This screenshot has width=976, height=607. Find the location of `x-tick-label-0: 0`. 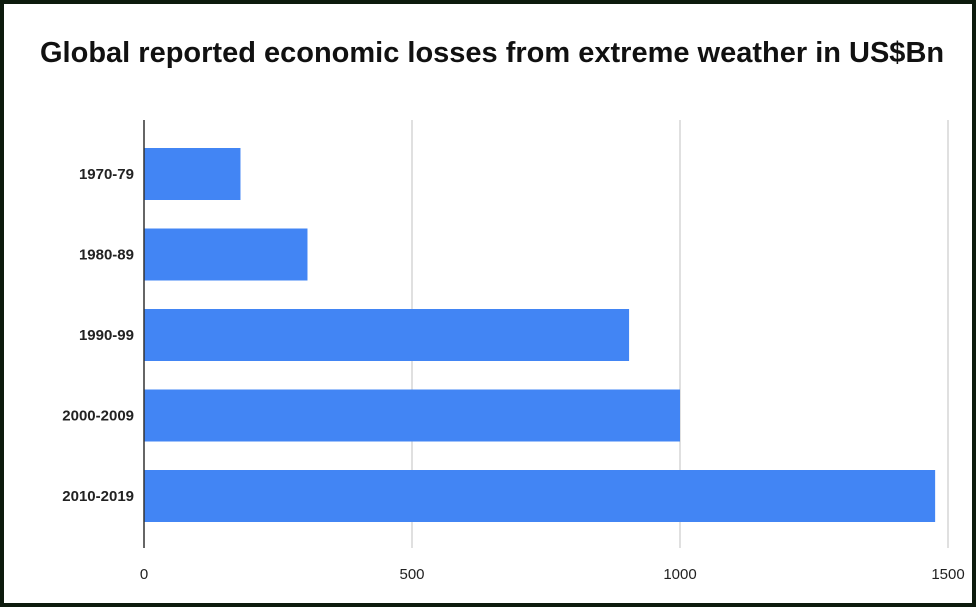

x-tick-label-0: 0 is located at coordinates (144, 574).